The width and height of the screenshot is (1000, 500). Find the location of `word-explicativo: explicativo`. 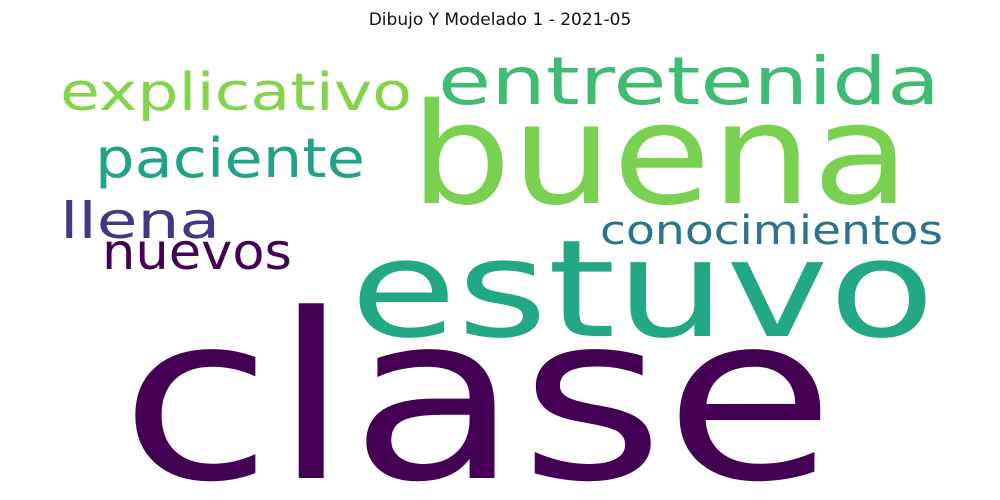

word-explicativo: explicativo is located at coordinates (236, 93).